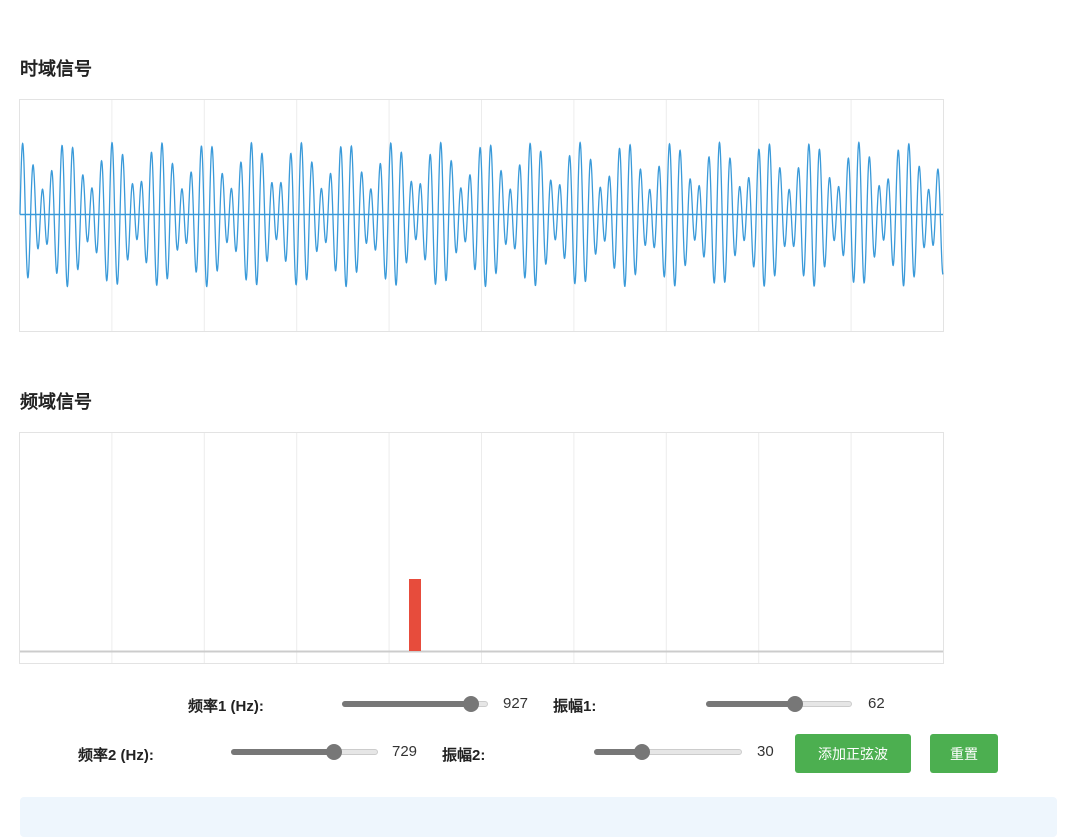 This screenshot has width=1080, height=837. What do you see at coordinates (415, 615) in the screenshot?
I see `spectrum-peak` at bounding box center [415, 615].